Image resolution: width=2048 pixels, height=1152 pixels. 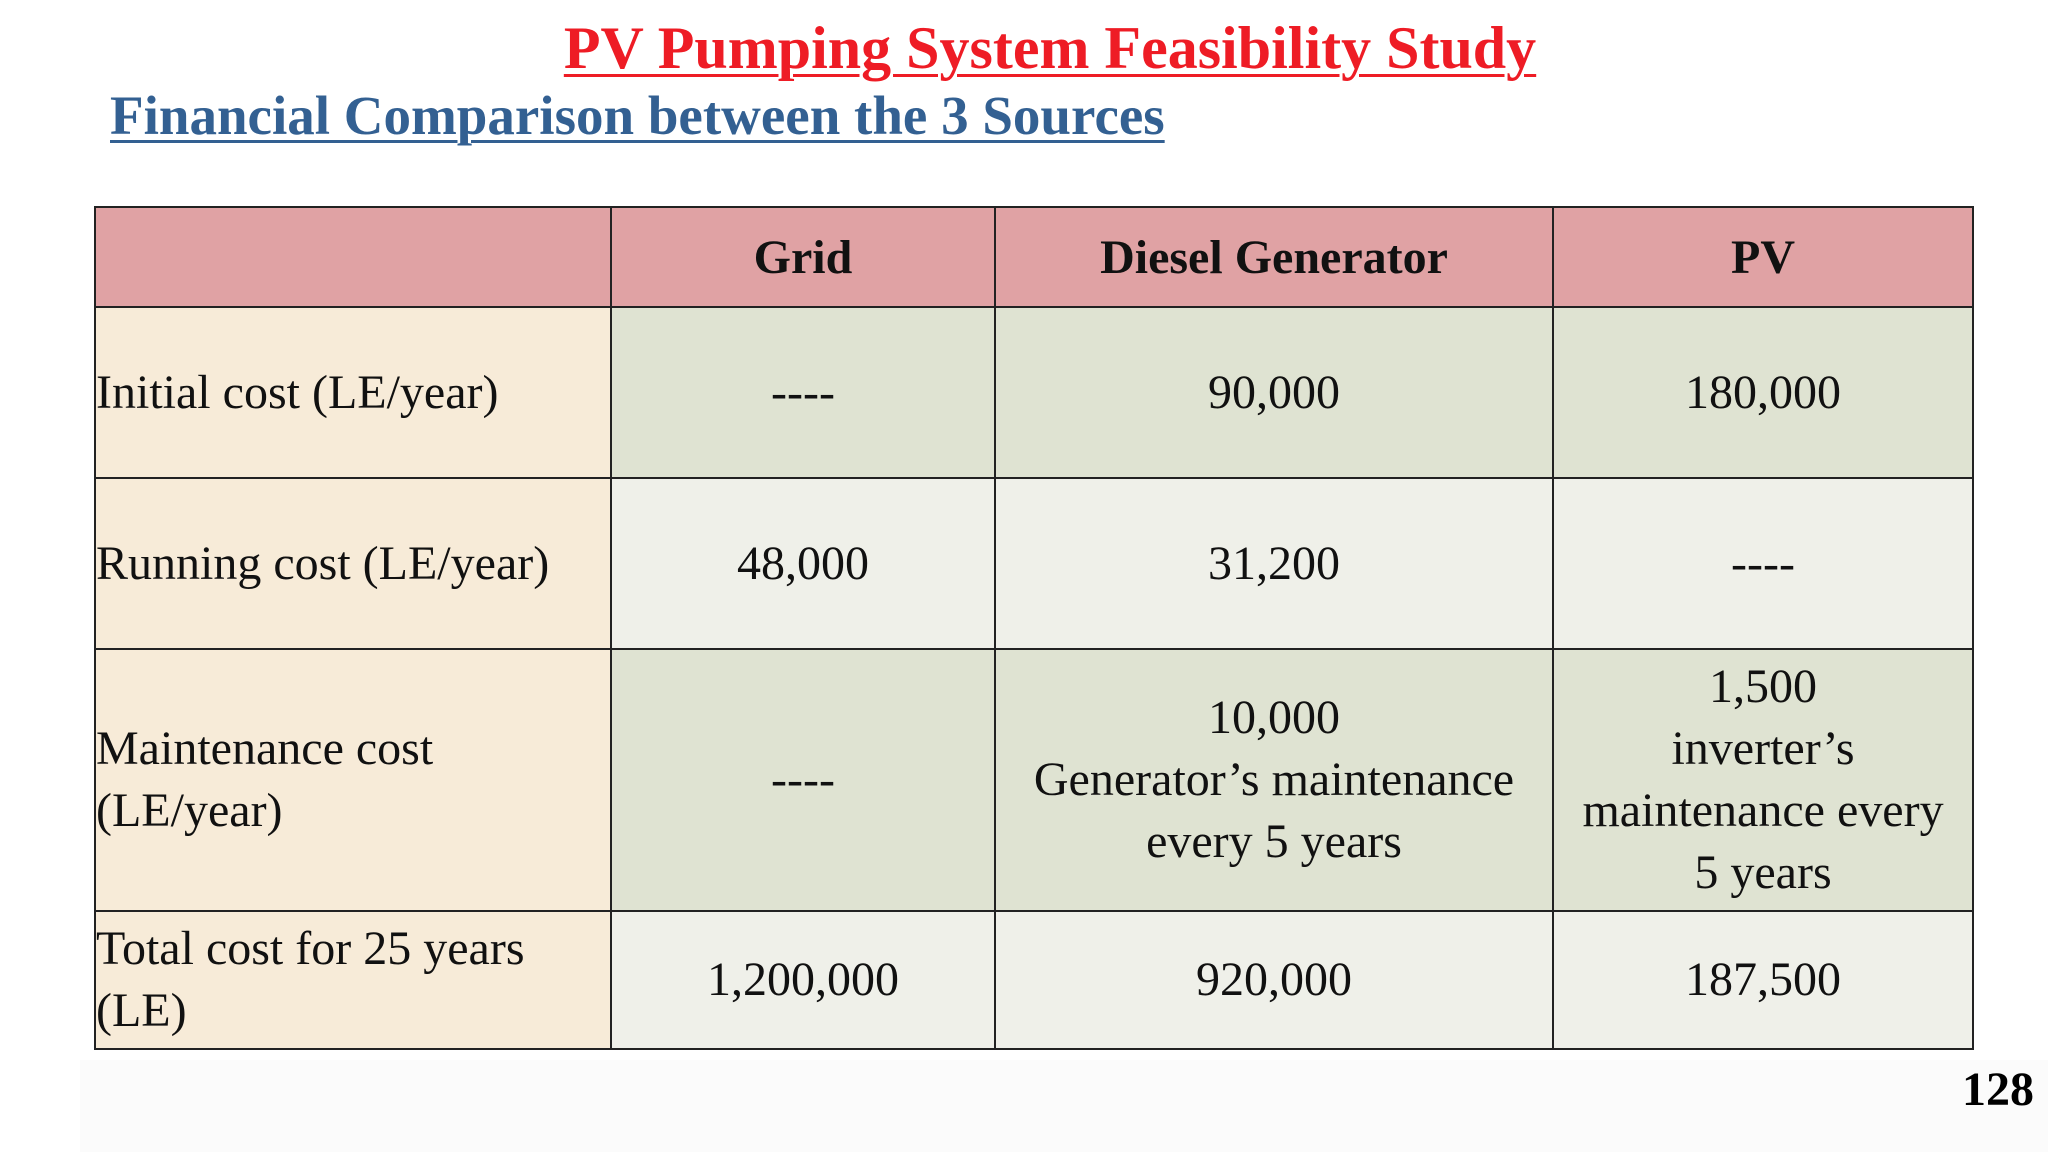 I want to click on cell-line: Generator’s maintenance, so click(x=1274, y=779).